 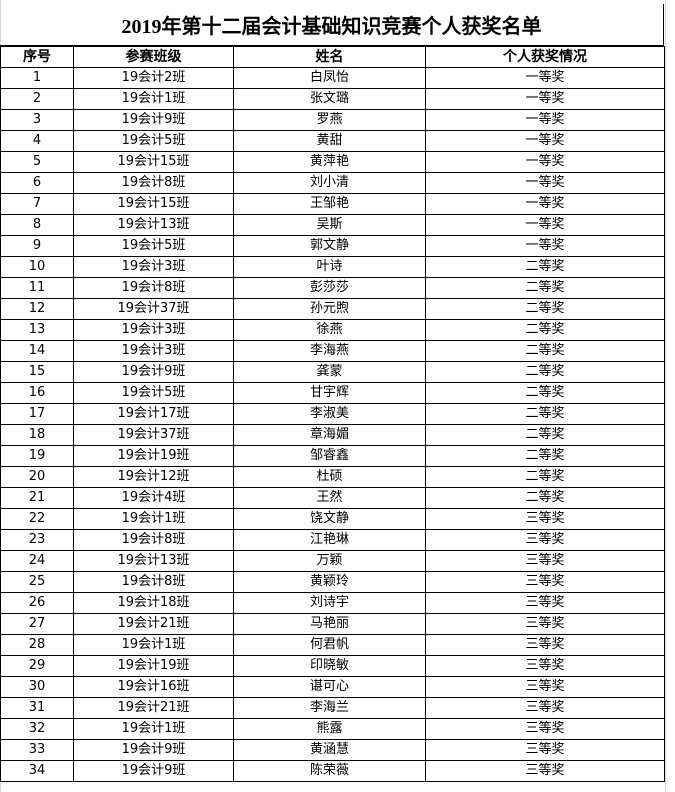 I want to click on cell-class: 19会计18班, so click(x=153, y=603).